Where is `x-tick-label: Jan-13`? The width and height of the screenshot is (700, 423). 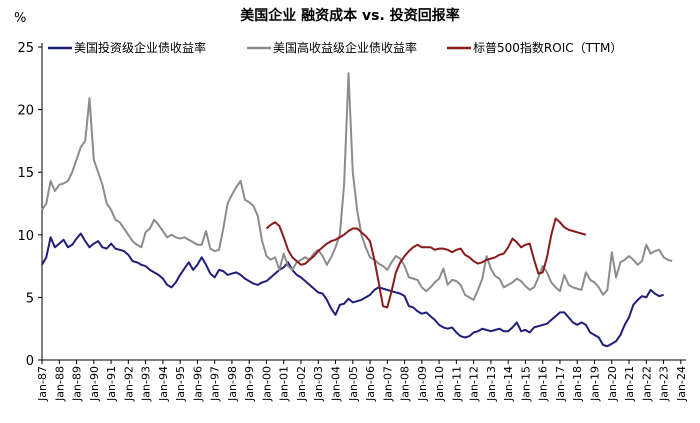
x-tick-label: Jan-13 is located at coordinates (491, 384).